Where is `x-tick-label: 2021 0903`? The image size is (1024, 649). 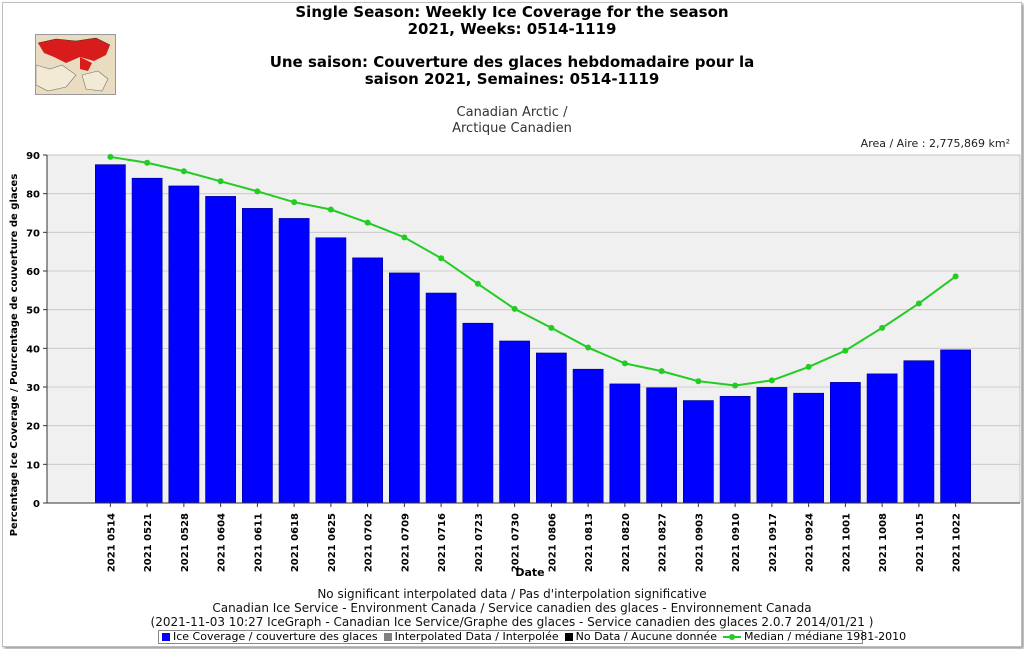
x-tick-label: 2021 0903 is located at coordinates (699, 542).